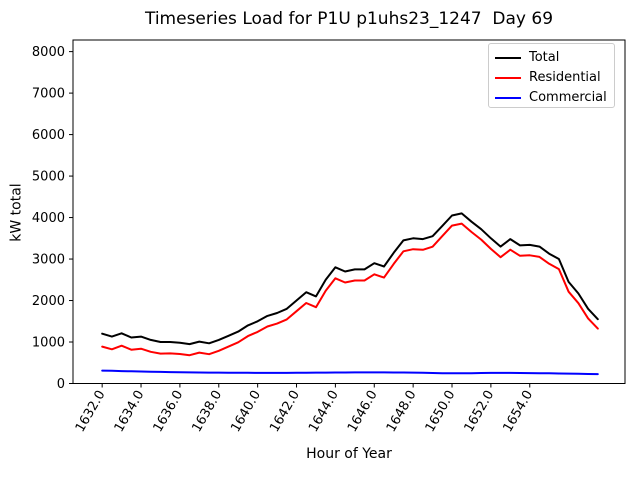  What do you see at coordinates (544, 57) in the screenshot?
I see `legend-label-total: Total` at bounding box center [544, 57].